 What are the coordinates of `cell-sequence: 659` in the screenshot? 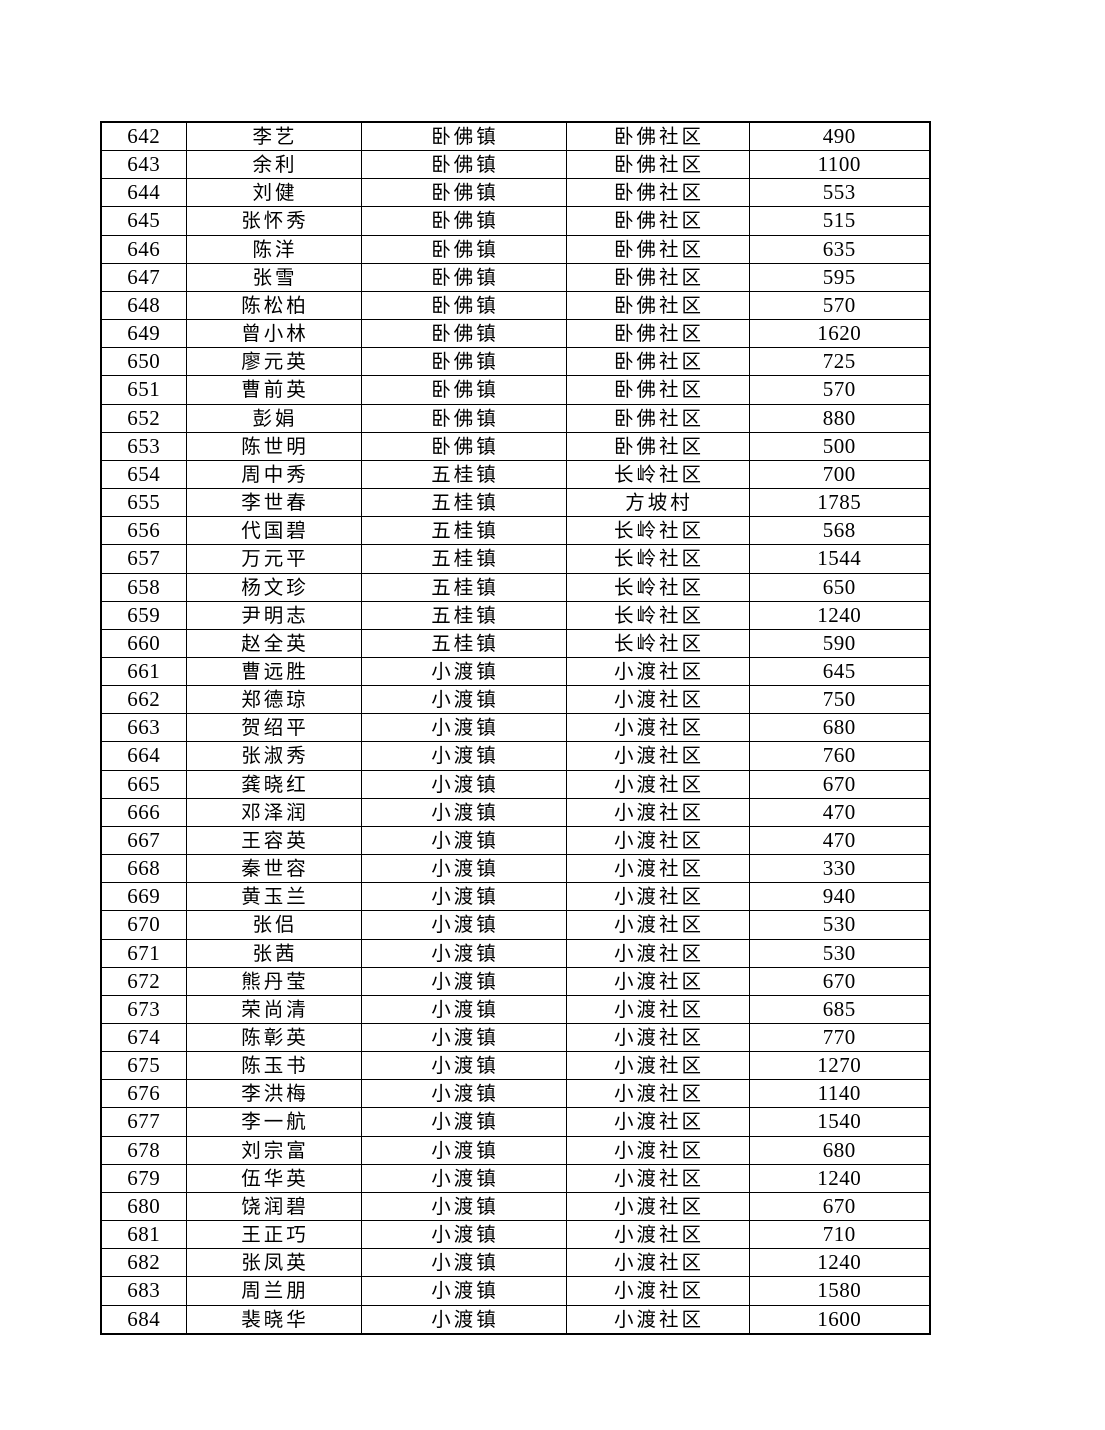 It's located at (143, 615).